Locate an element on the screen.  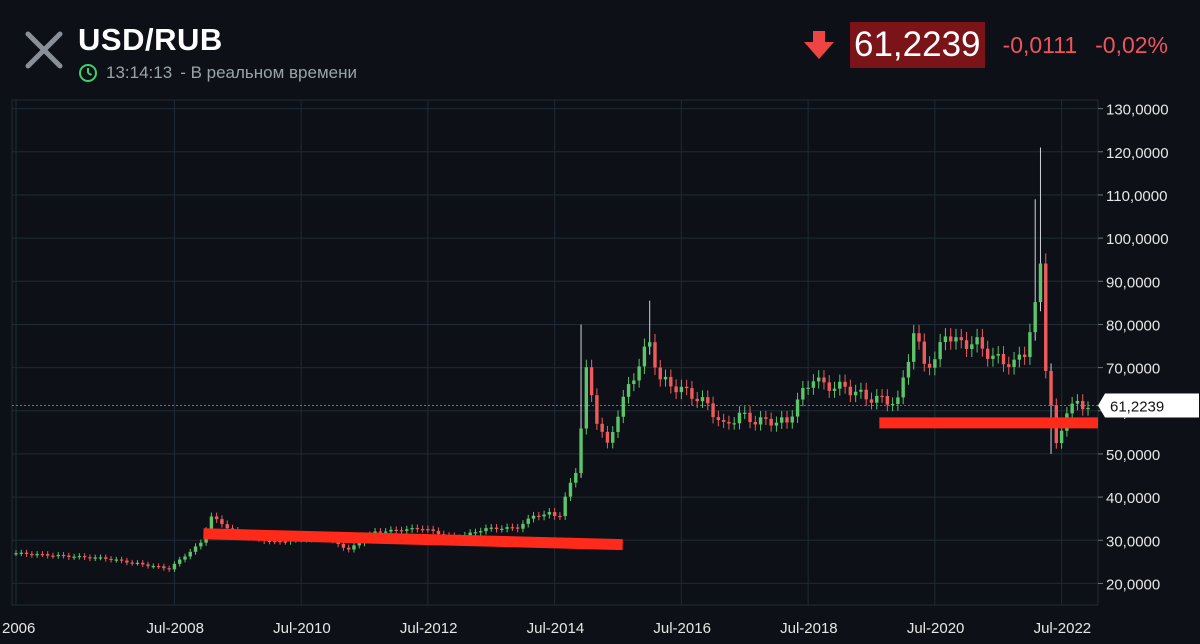
down-arrow-icon is located at coordinates (819, 45).